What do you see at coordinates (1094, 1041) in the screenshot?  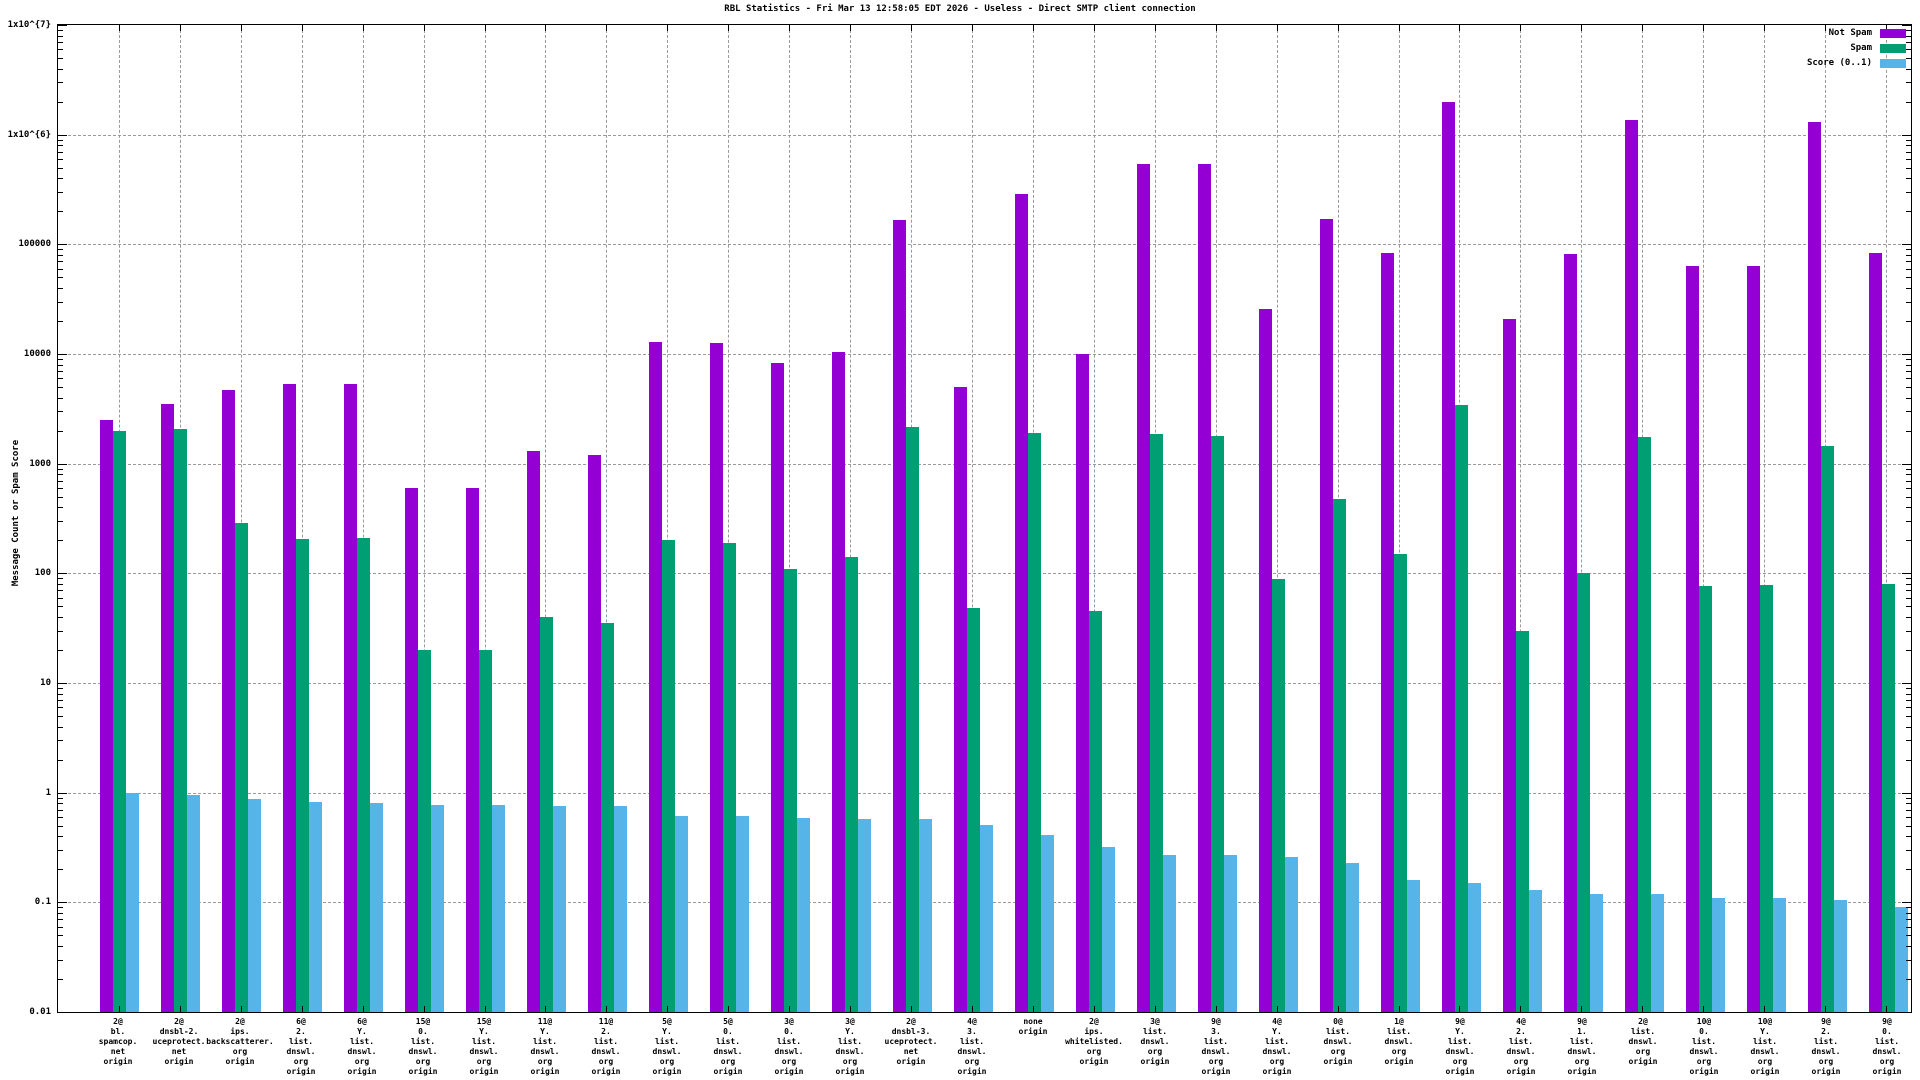 I see `x-category-label: 2@ ips. whitelisted. org origin` at bounding box center [1094, 1041].